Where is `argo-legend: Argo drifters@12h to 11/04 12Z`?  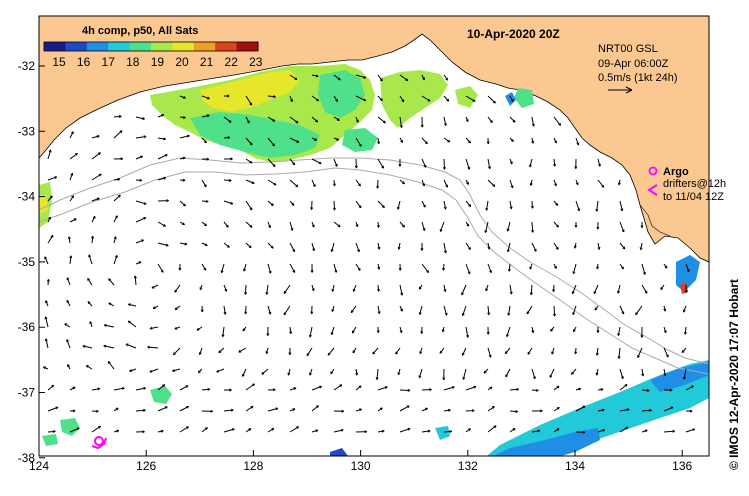
argo-legend: Argo drifters@12h to 11/04 12Z is located at coordinates (686, 184).